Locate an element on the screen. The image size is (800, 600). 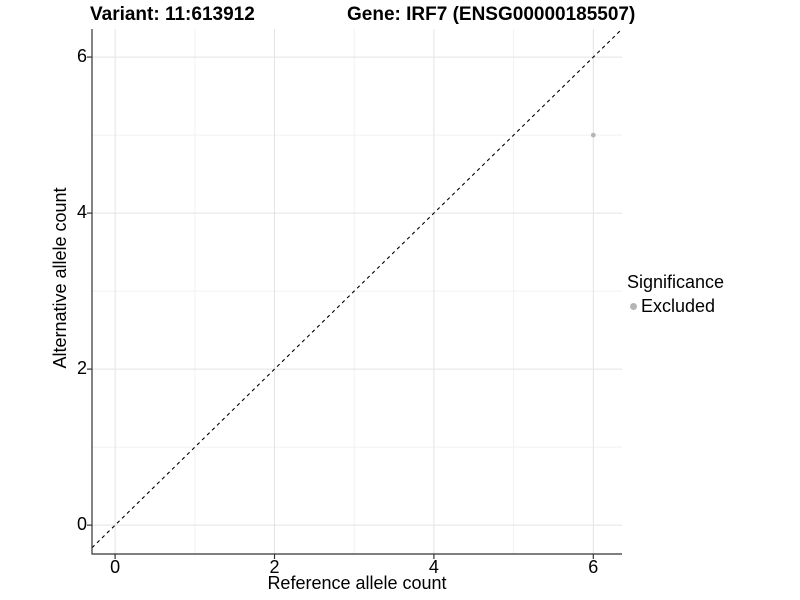
x-tick-label: 2 is located at coordinates (274, 567).